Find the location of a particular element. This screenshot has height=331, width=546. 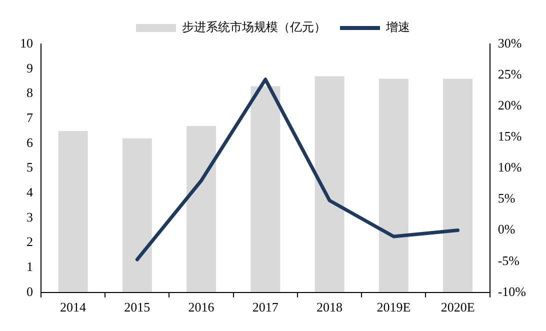

legend-label: 步进系统市场规模（亿元） is located at coordinates (254, 27).